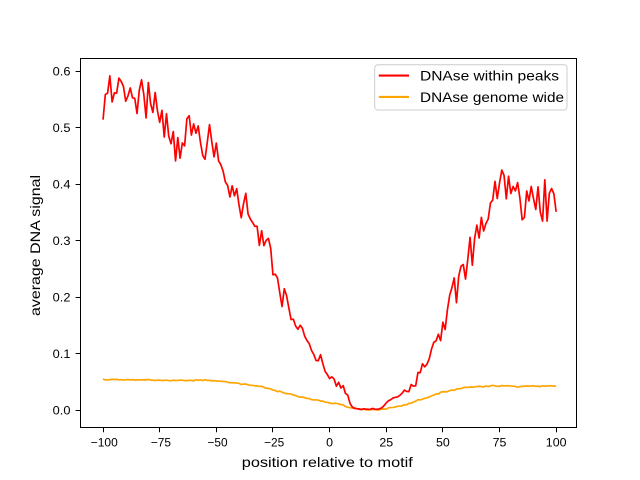 This screenshot has width=640, height=480. Describe the element at coordinates (62, 185) in the screenshot. I see `svg-text: 0.4` at that location.